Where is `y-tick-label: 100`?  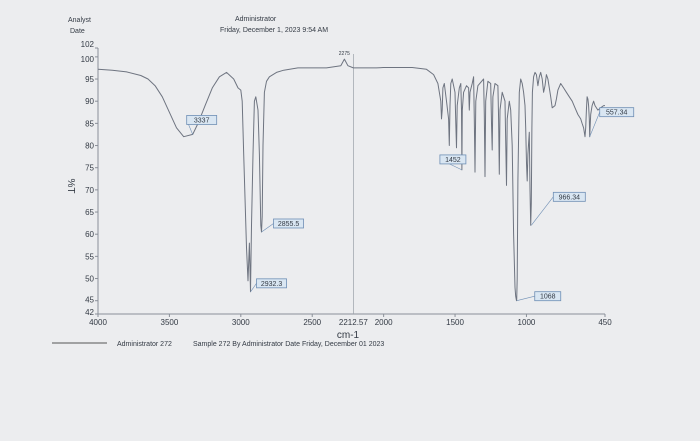
y-tick-label: 100 is located at coordinates (88, 59).